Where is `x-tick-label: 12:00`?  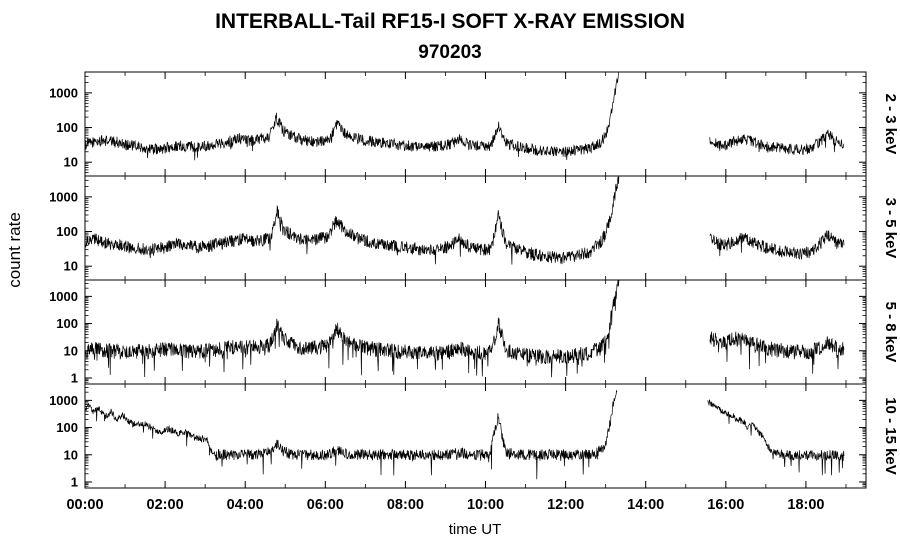 x-tick-label: 12:00 is located at coordinates (565, 505).